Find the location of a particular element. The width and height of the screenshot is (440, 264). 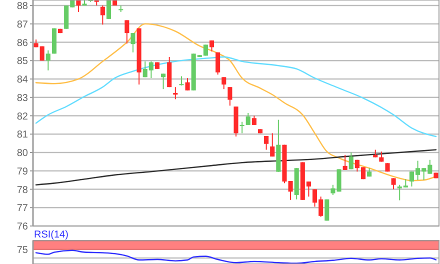

y-tick-label: 84 is located at coordinates (22, 80).